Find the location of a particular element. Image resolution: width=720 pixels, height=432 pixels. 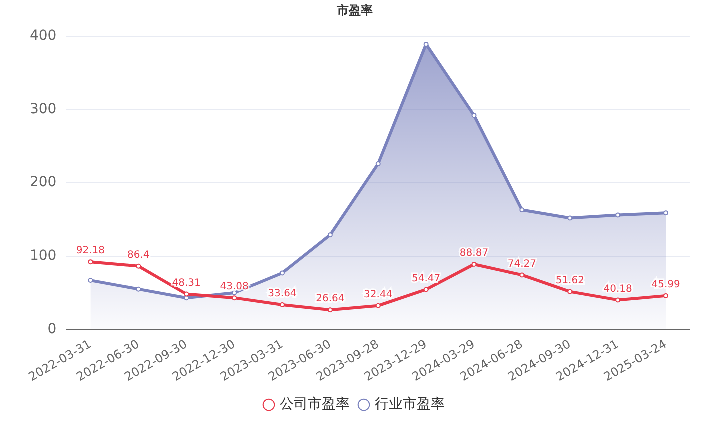

chart-title: 市盈率 is located at coordinates (354, 10).